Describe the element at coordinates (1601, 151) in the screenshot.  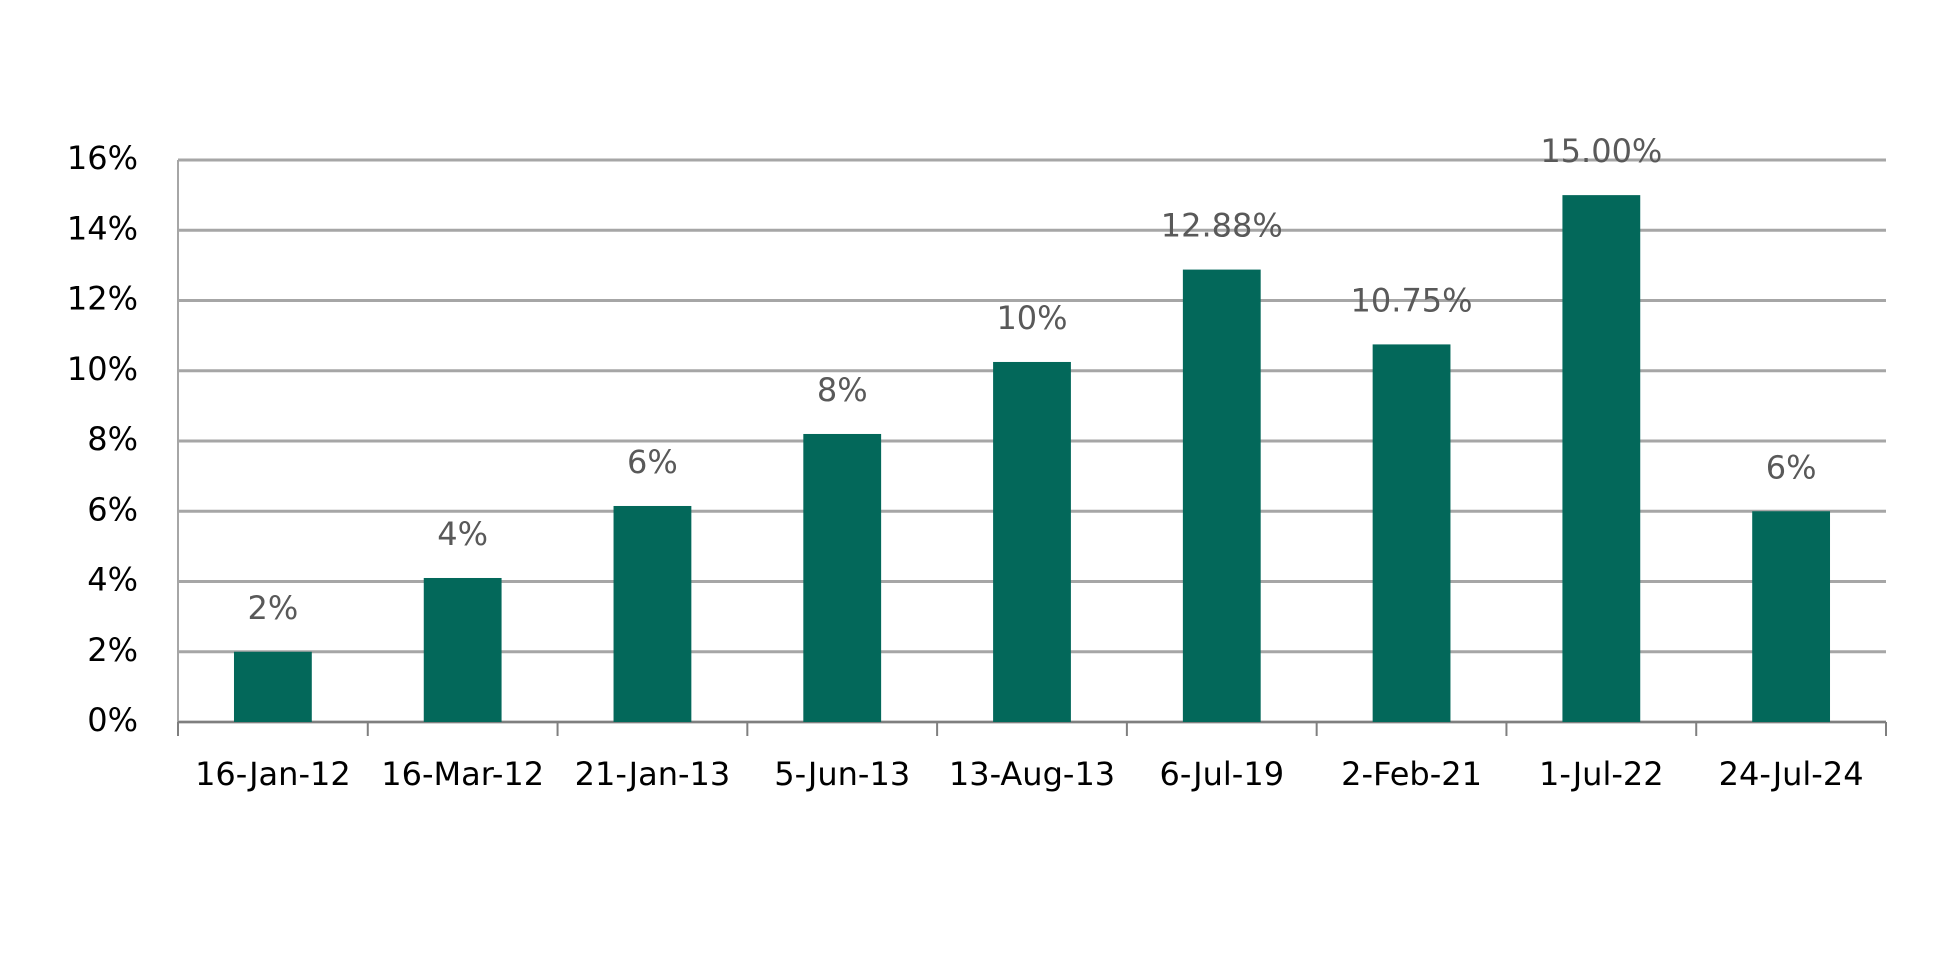
I see `value-label: 15.00%` at that location.